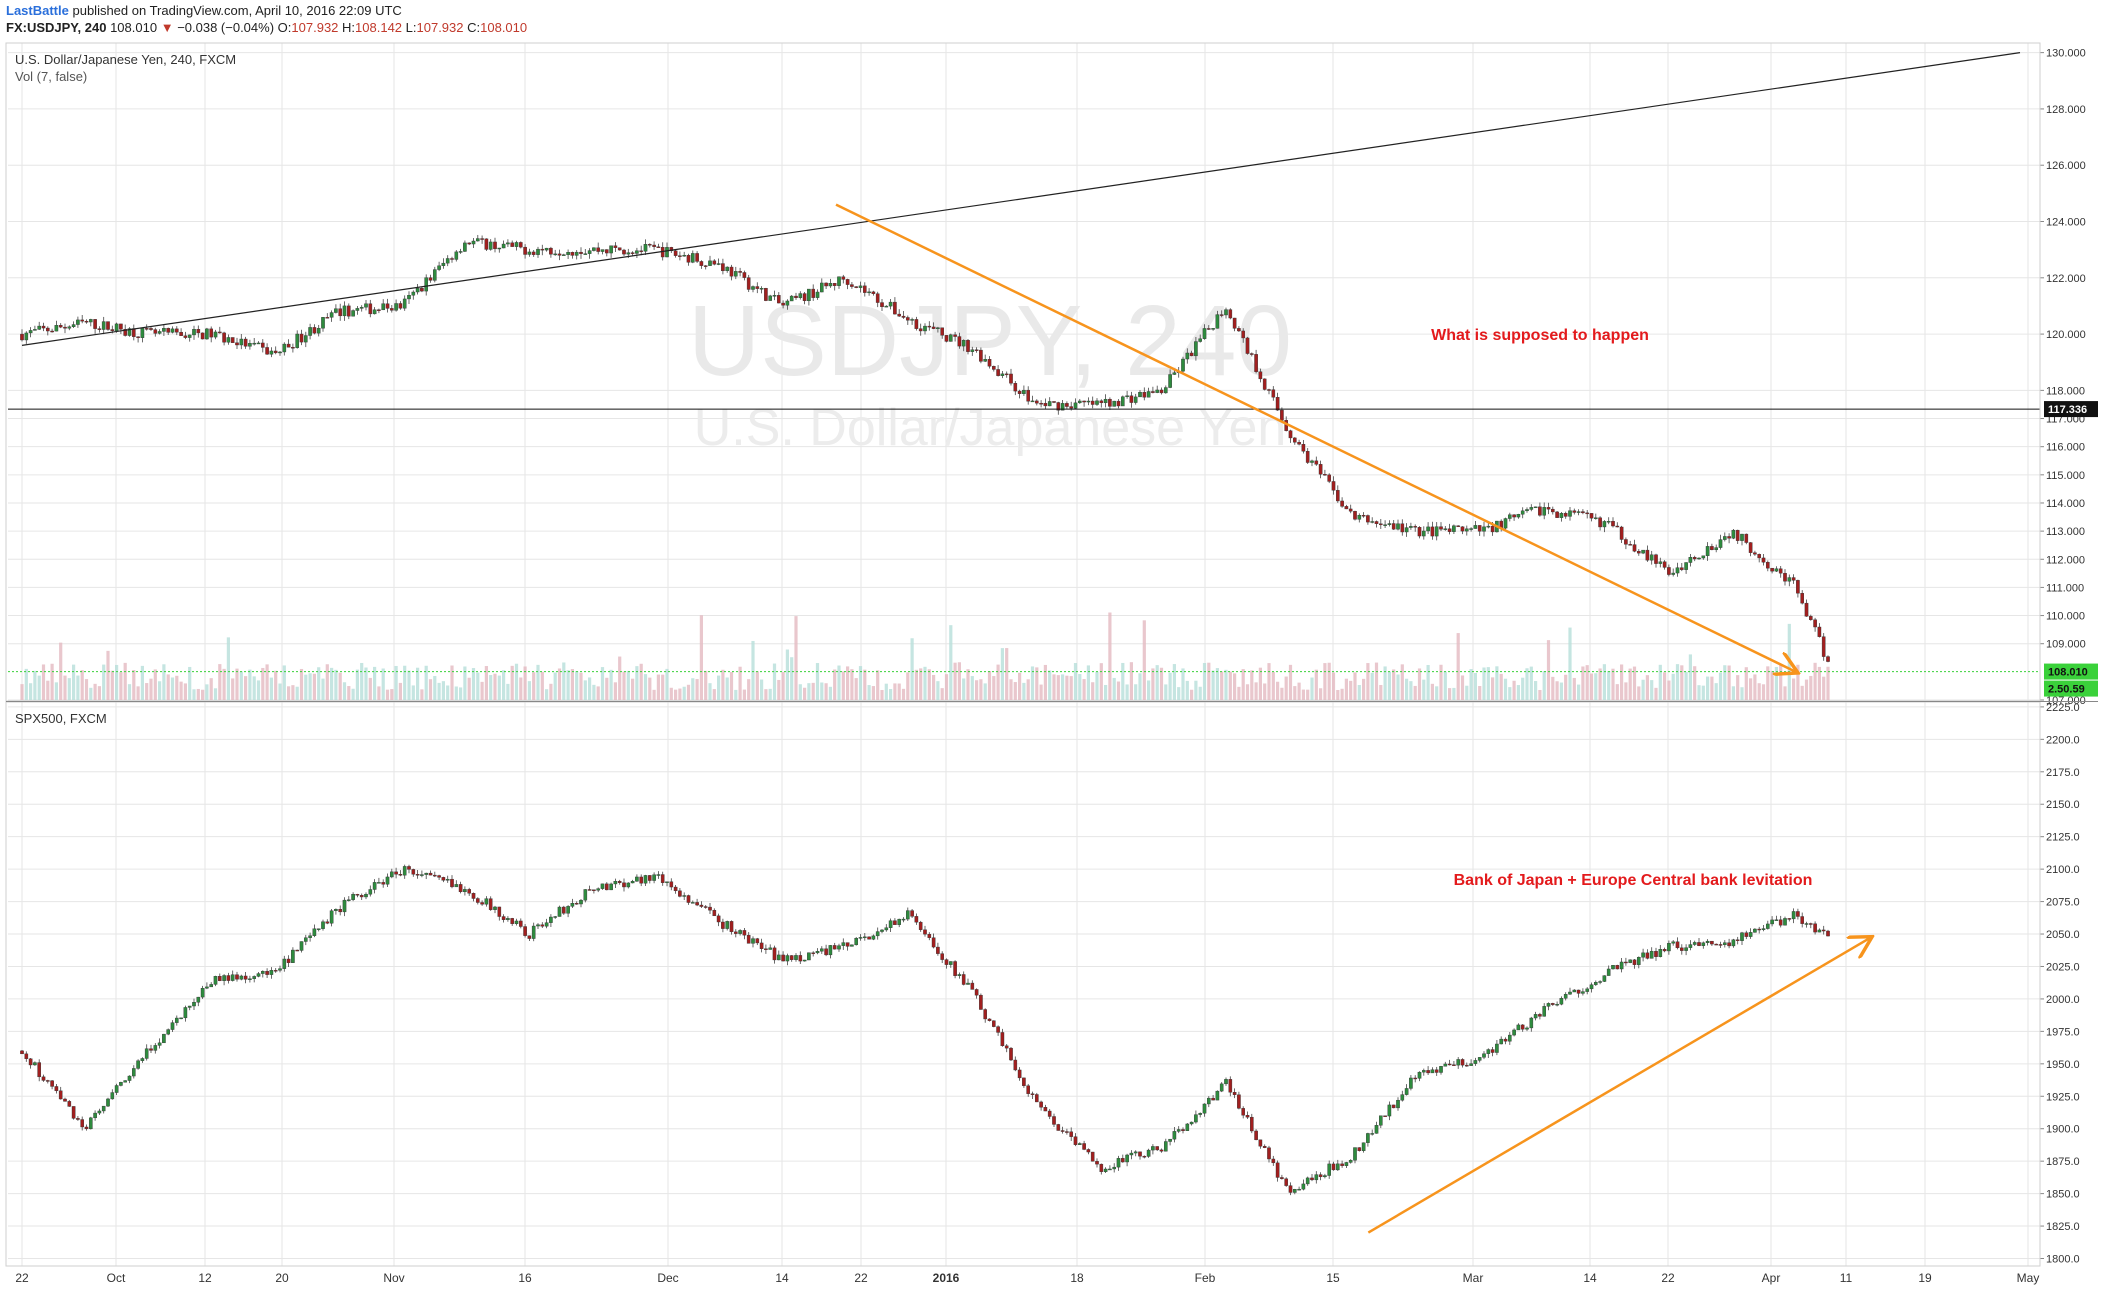 The height and width of the screenshot is (1291, 2105). What do you see at coordinates (1618, 1086) in the screenshot?
I see `uptrend-arrow` at bounding box center [1618, 1086].